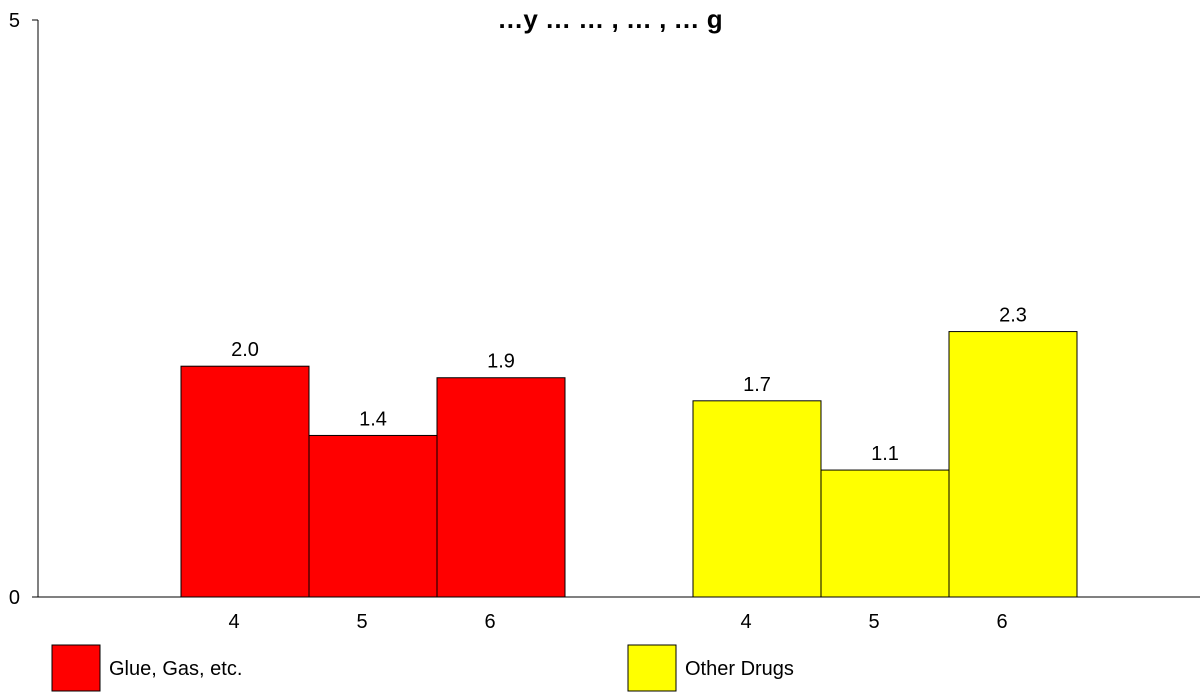  I want to click on legend-label: Other Drugs, so click(739, 669).